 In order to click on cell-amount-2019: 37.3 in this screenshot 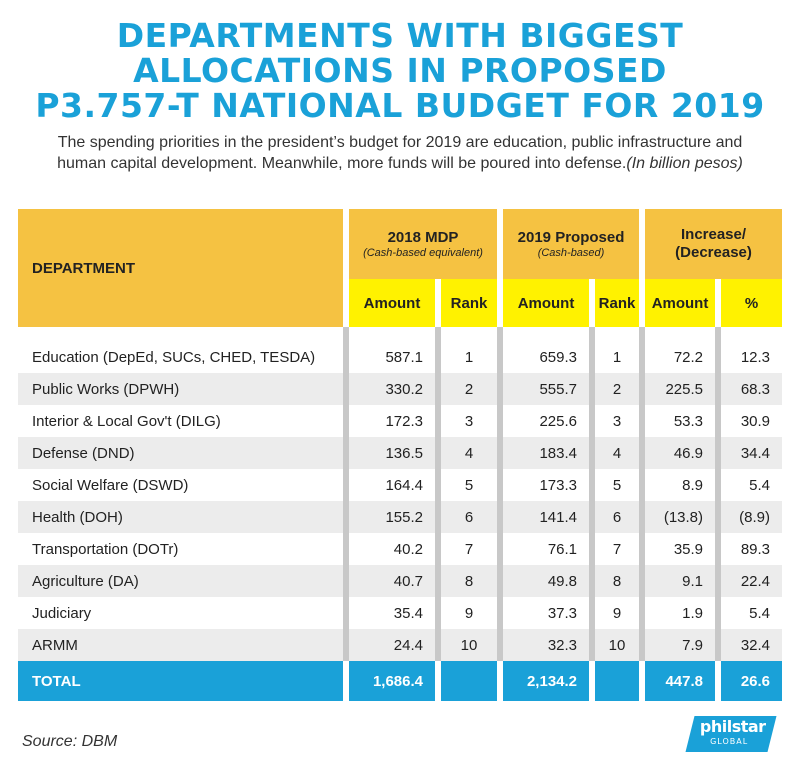, I will do `click(545, 613)`.